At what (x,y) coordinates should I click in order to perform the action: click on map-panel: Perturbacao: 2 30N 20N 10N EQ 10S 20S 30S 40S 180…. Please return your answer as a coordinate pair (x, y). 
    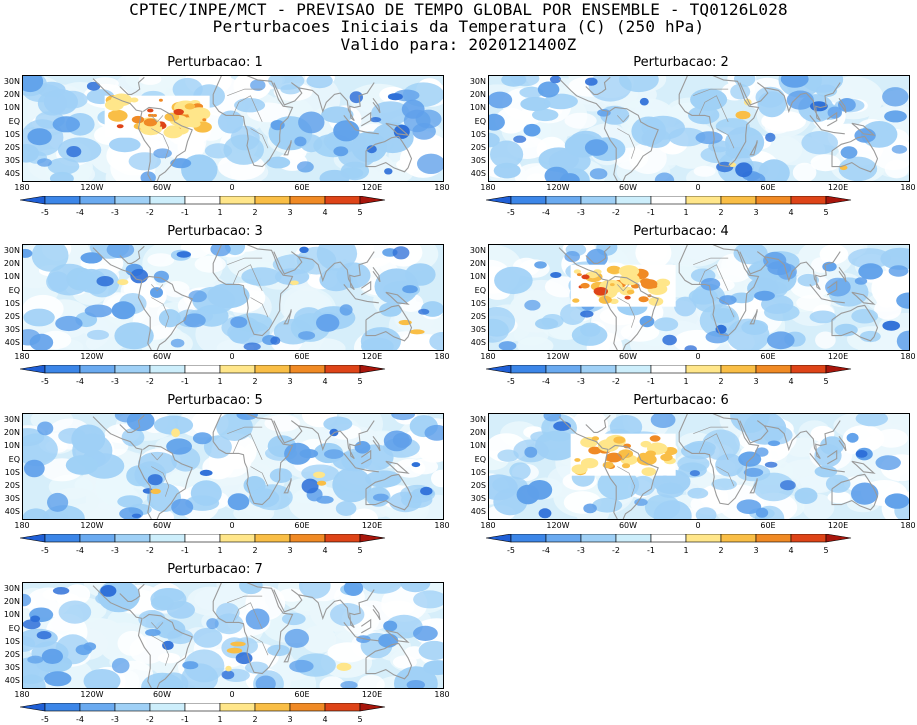
    Looking at the image, I should click on (691, 136).